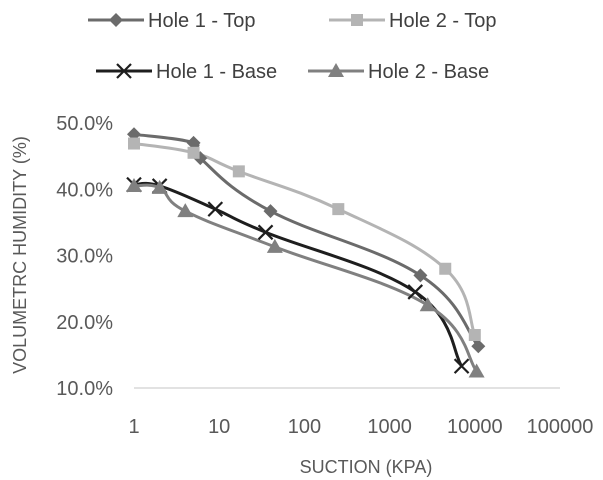  What do you see at coordinates (133, 427) in the screenshot?
I see `x-tick-label: 1` at bounding box center [133, 427].